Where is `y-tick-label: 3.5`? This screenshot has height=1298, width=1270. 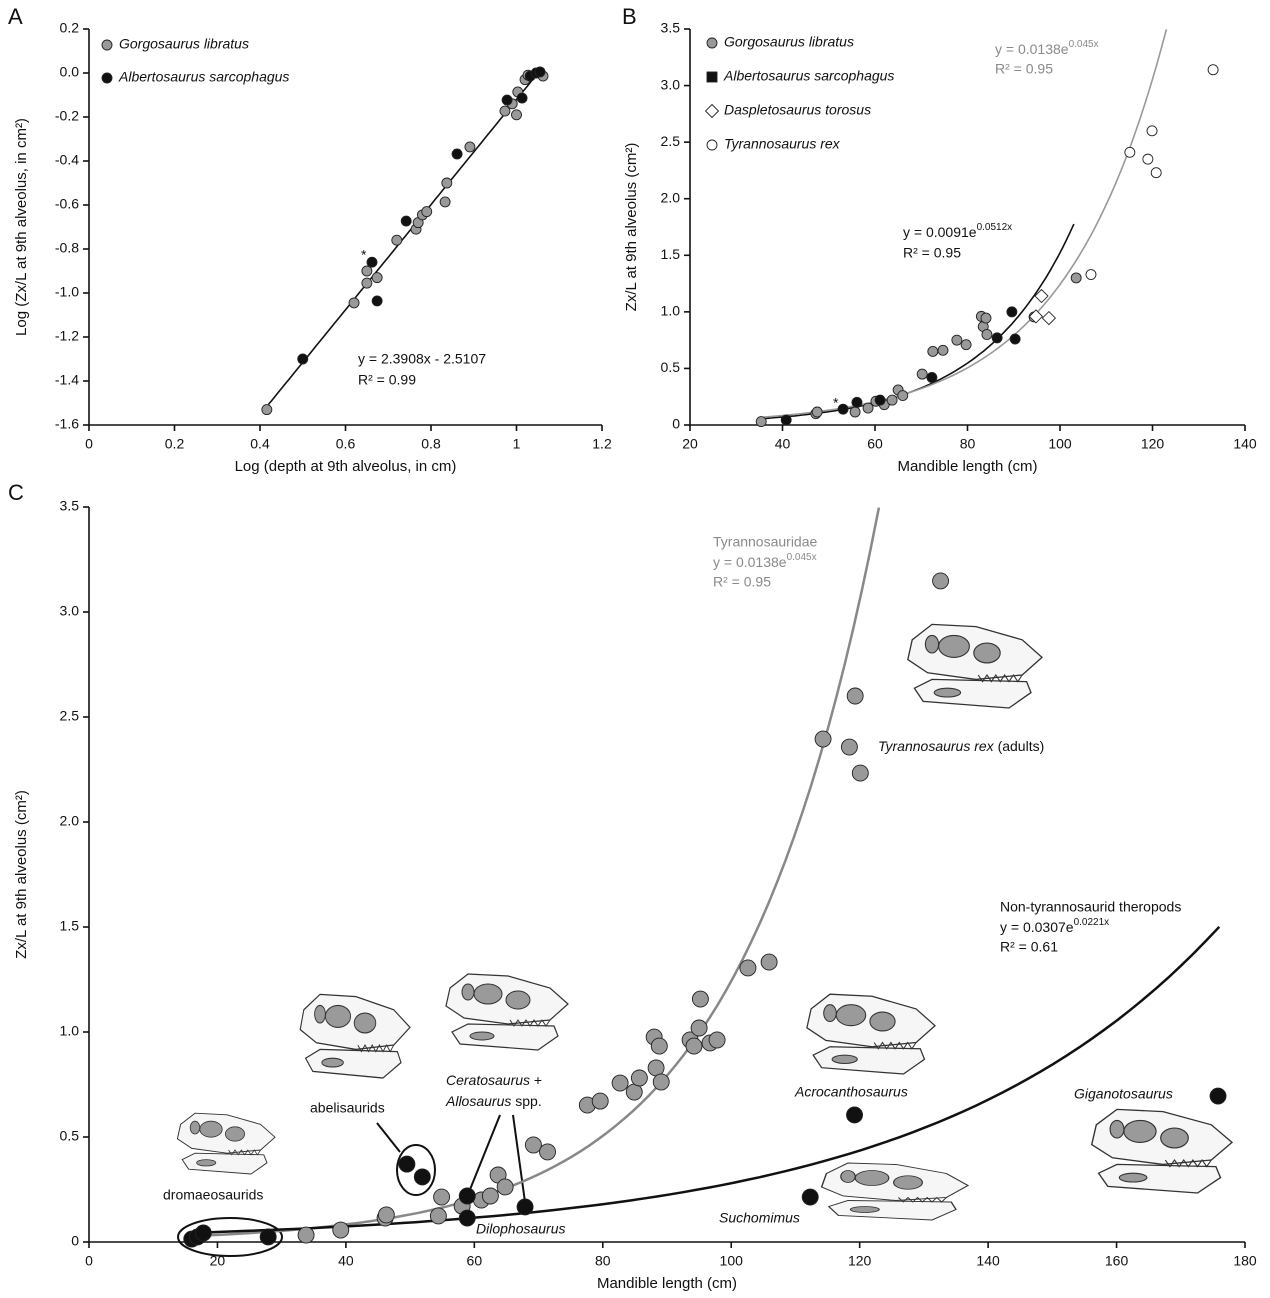
y-tick-label: 3.5 is located at coordinates (671, 28).